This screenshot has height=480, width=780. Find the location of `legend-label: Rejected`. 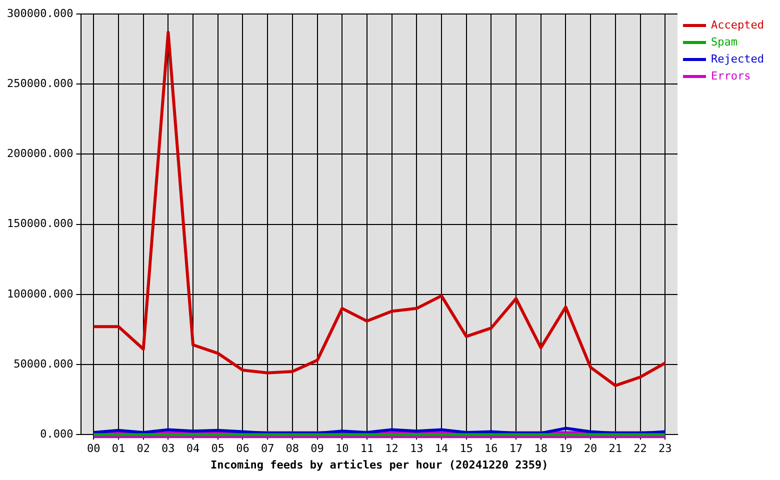

legend-label: Rejected is located at coordinates (737, 59).